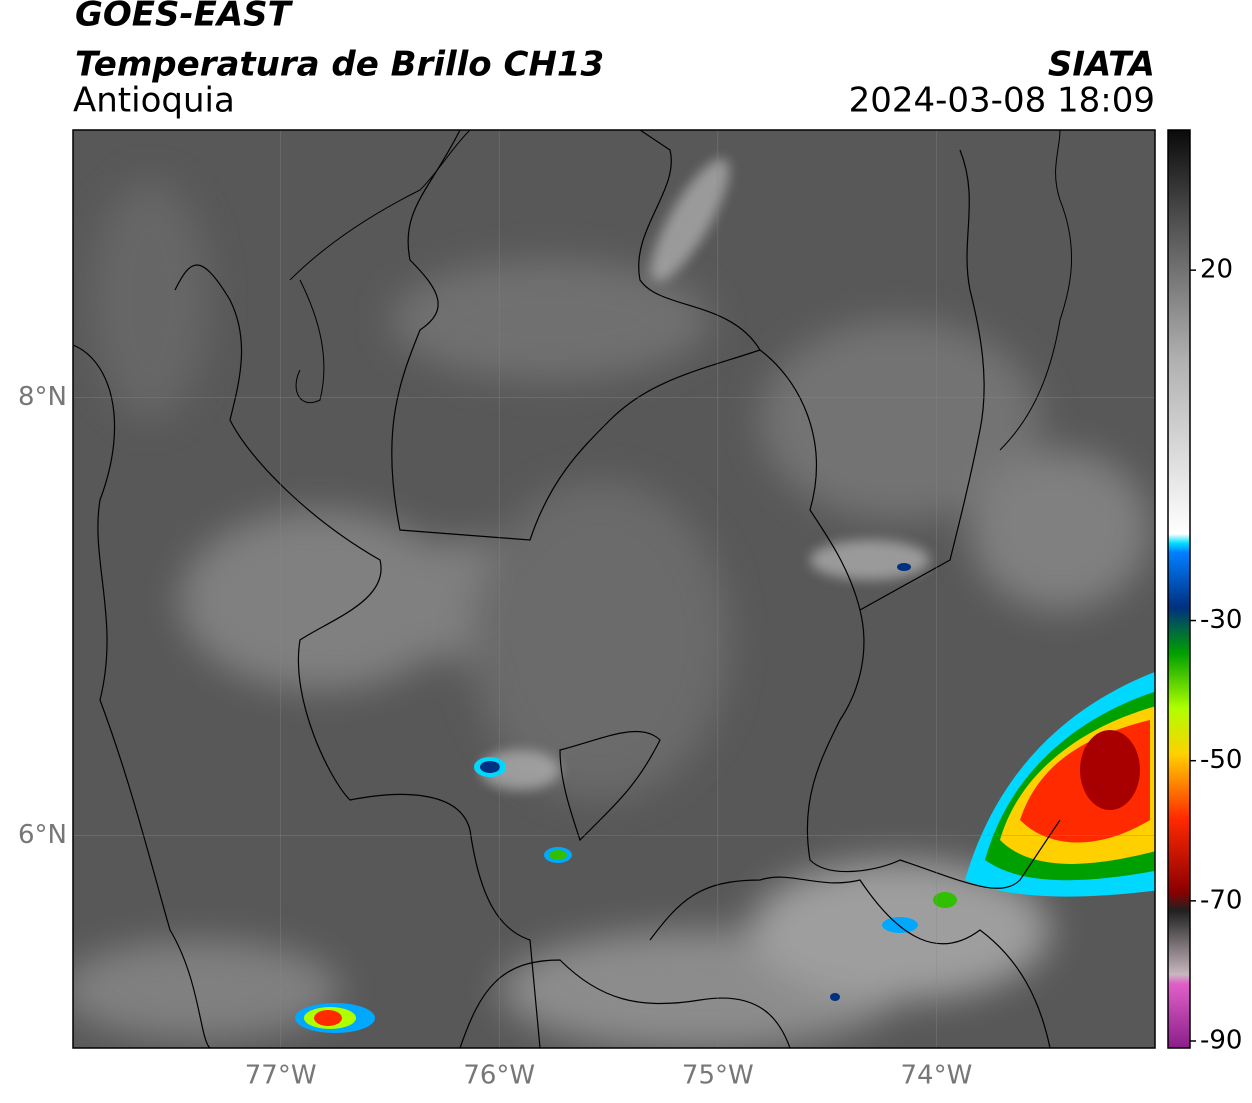  I want to click on colorbar-tick-label: -70, so click(1221, 900).